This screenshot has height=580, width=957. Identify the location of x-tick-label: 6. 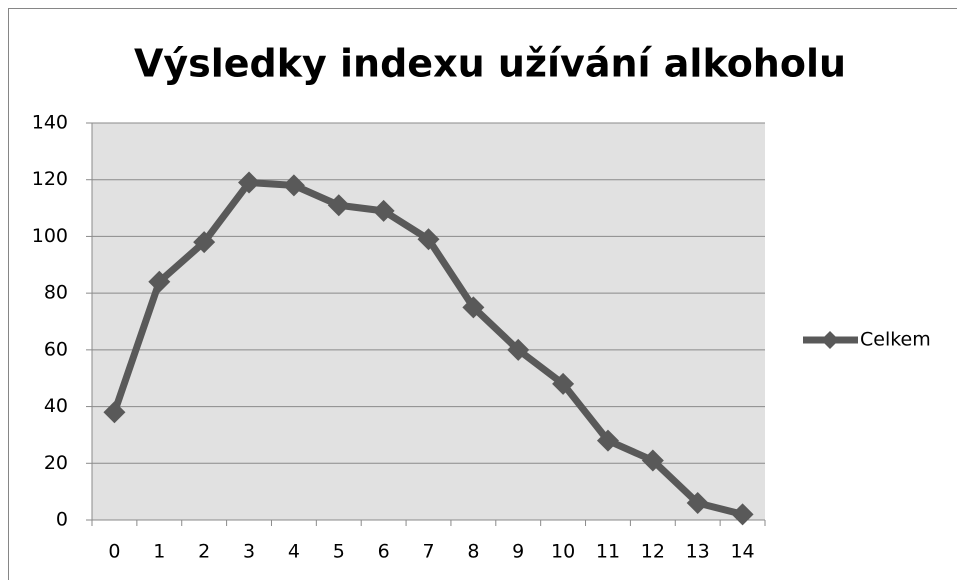
(384, 552).